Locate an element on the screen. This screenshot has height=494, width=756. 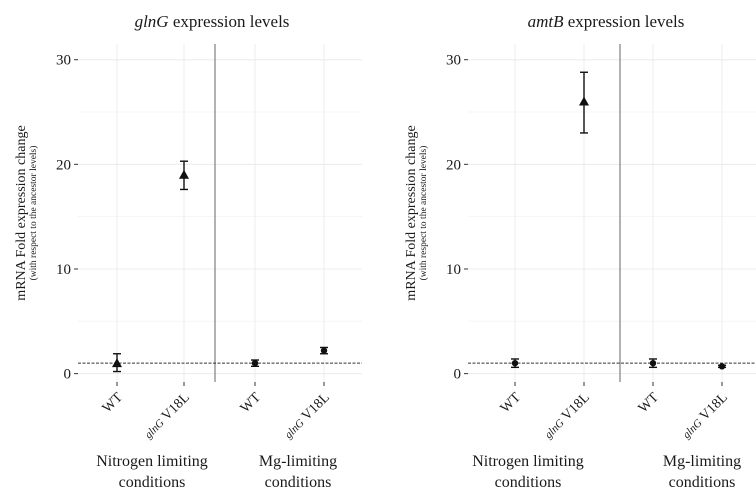
chart-title: glnG expression levels is located at coordinates (212, 21).